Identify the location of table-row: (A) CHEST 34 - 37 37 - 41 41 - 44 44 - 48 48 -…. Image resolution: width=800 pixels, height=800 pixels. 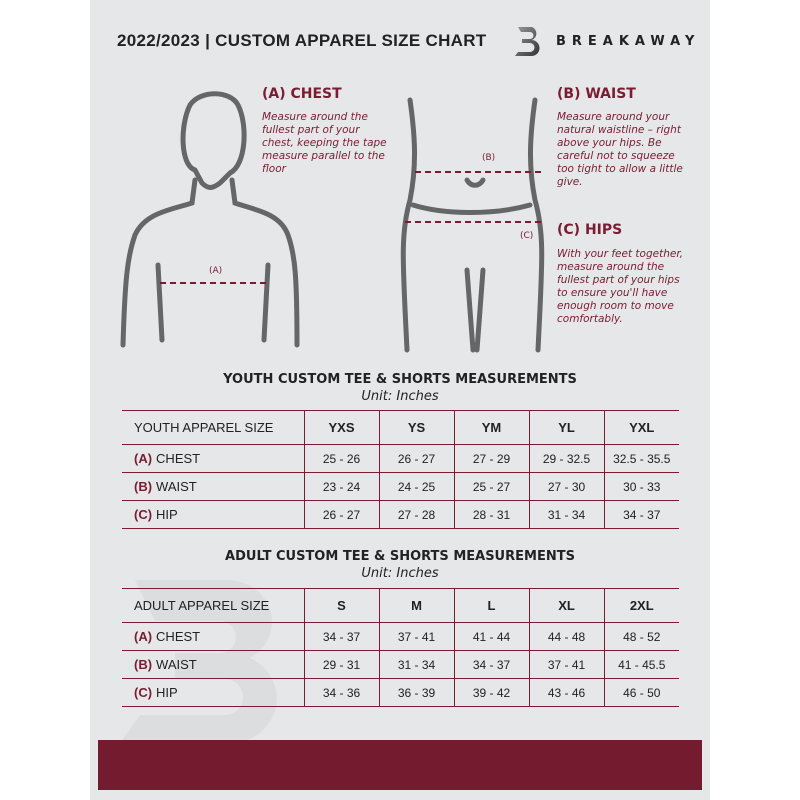
(400, 636).